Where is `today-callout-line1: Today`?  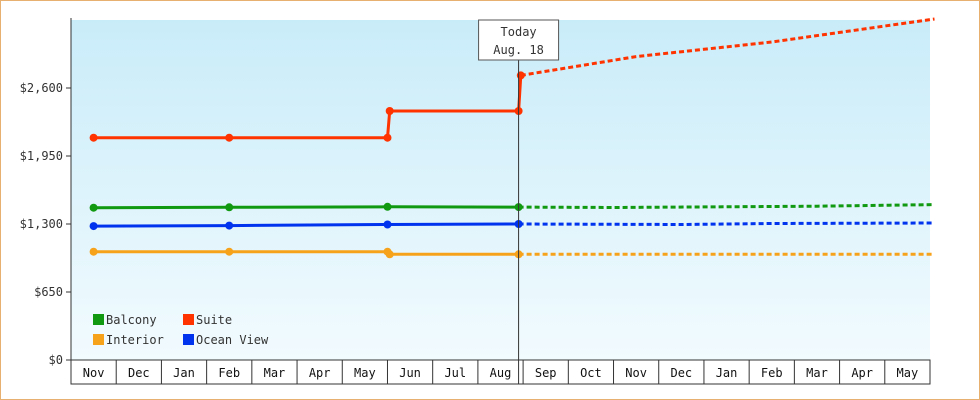 today-callout-line1: Today is located at coordinates (519, 32).